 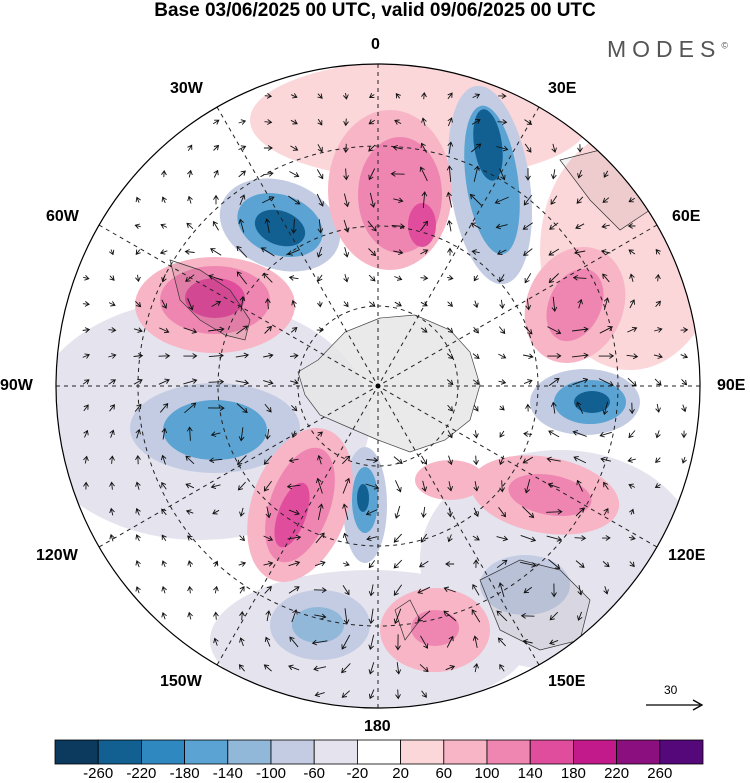 I want to click on modes-logo: MODES©, so click(x=667, y=49).